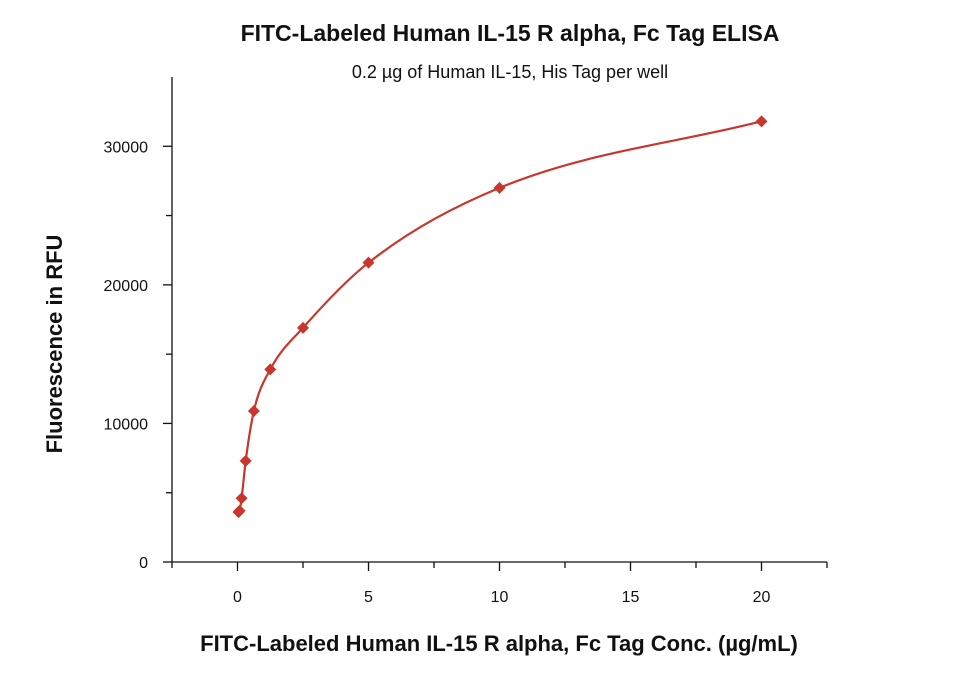  I want to click on chart-subtitle: 0.2 µg of Human IL-15, His Tag per well, so click(510, 72).